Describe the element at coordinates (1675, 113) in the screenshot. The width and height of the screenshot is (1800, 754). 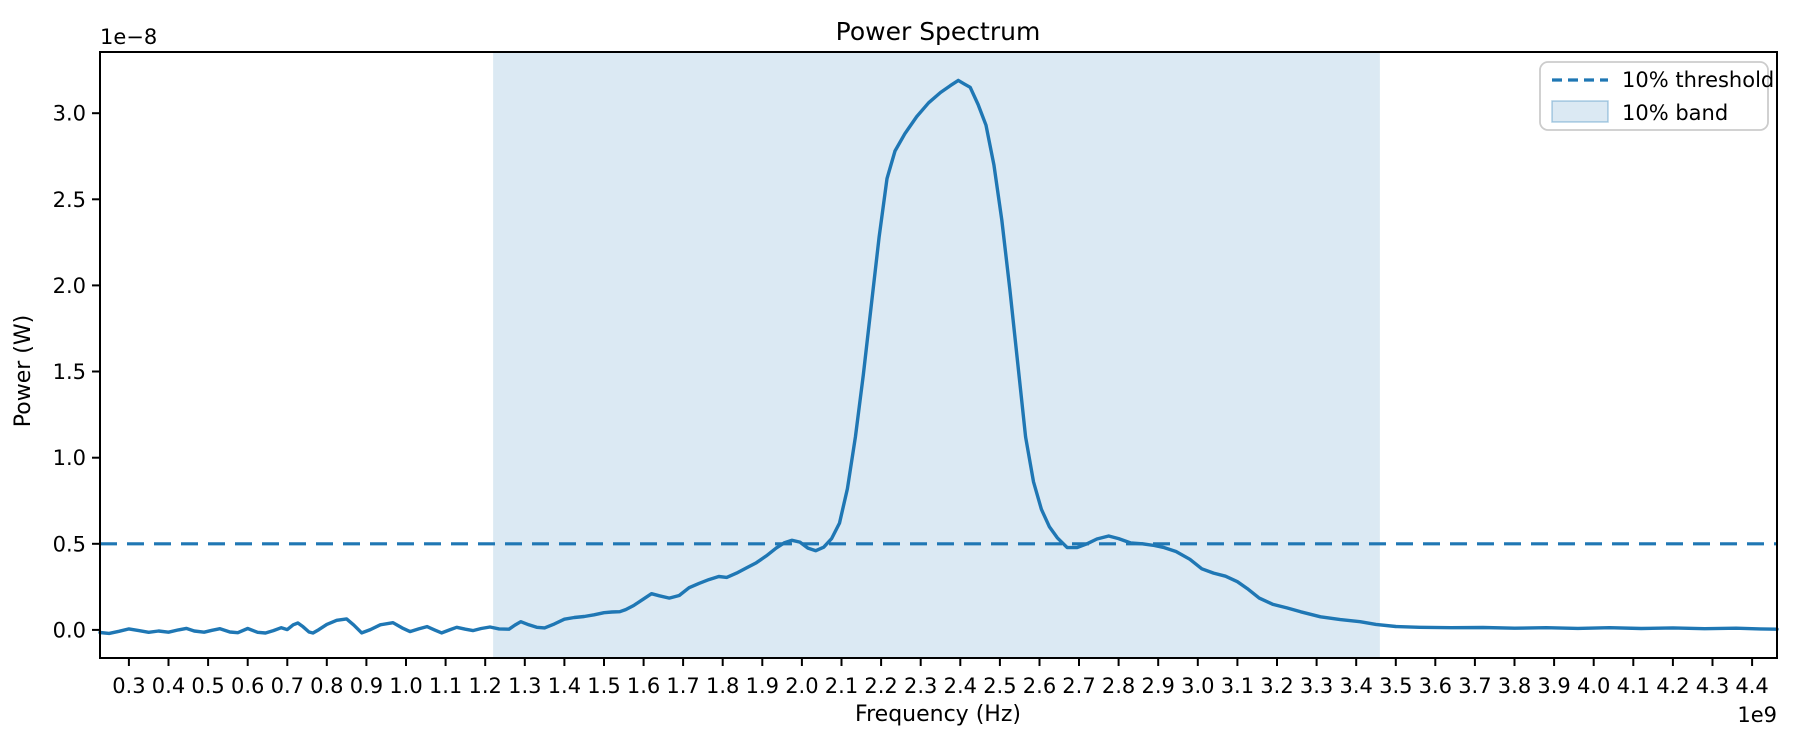
I see `legend-entry-band: 10% band` at that location.